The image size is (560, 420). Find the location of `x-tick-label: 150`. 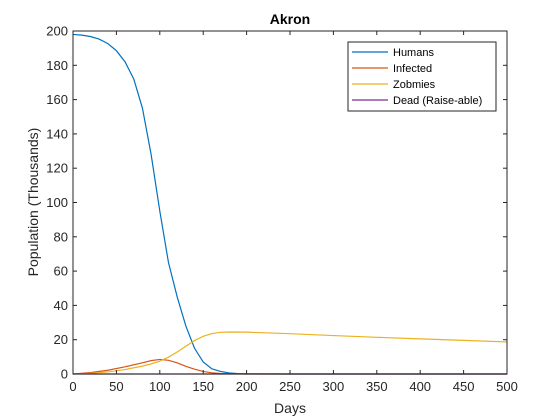

x-tick-label: 150 is located at coordinates (203, 386).